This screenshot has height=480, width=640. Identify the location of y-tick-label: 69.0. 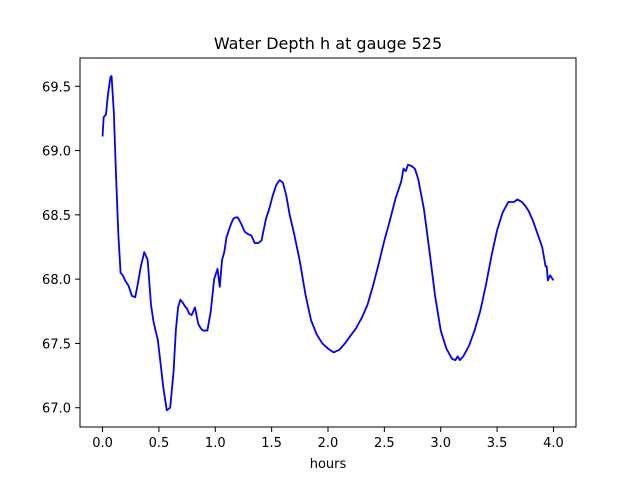
(56, 152).